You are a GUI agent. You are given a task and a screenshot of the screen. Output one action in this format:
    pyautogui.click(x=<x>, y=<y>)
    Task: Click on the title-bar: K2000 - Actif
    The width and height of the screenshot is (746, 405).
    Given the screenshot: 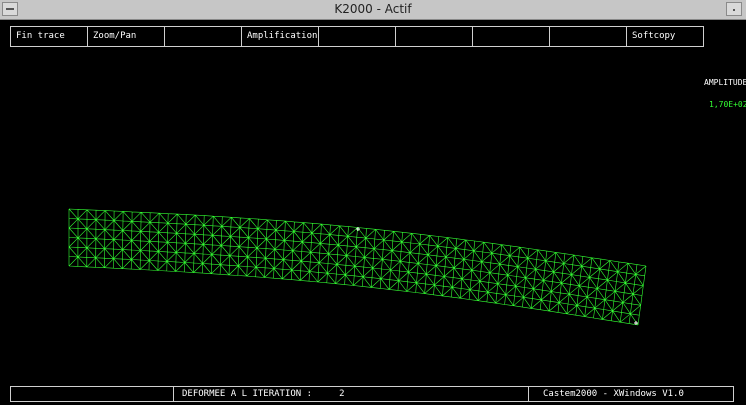 What is the action you would take?
    pyautogui.click(x=373, y=10)
    